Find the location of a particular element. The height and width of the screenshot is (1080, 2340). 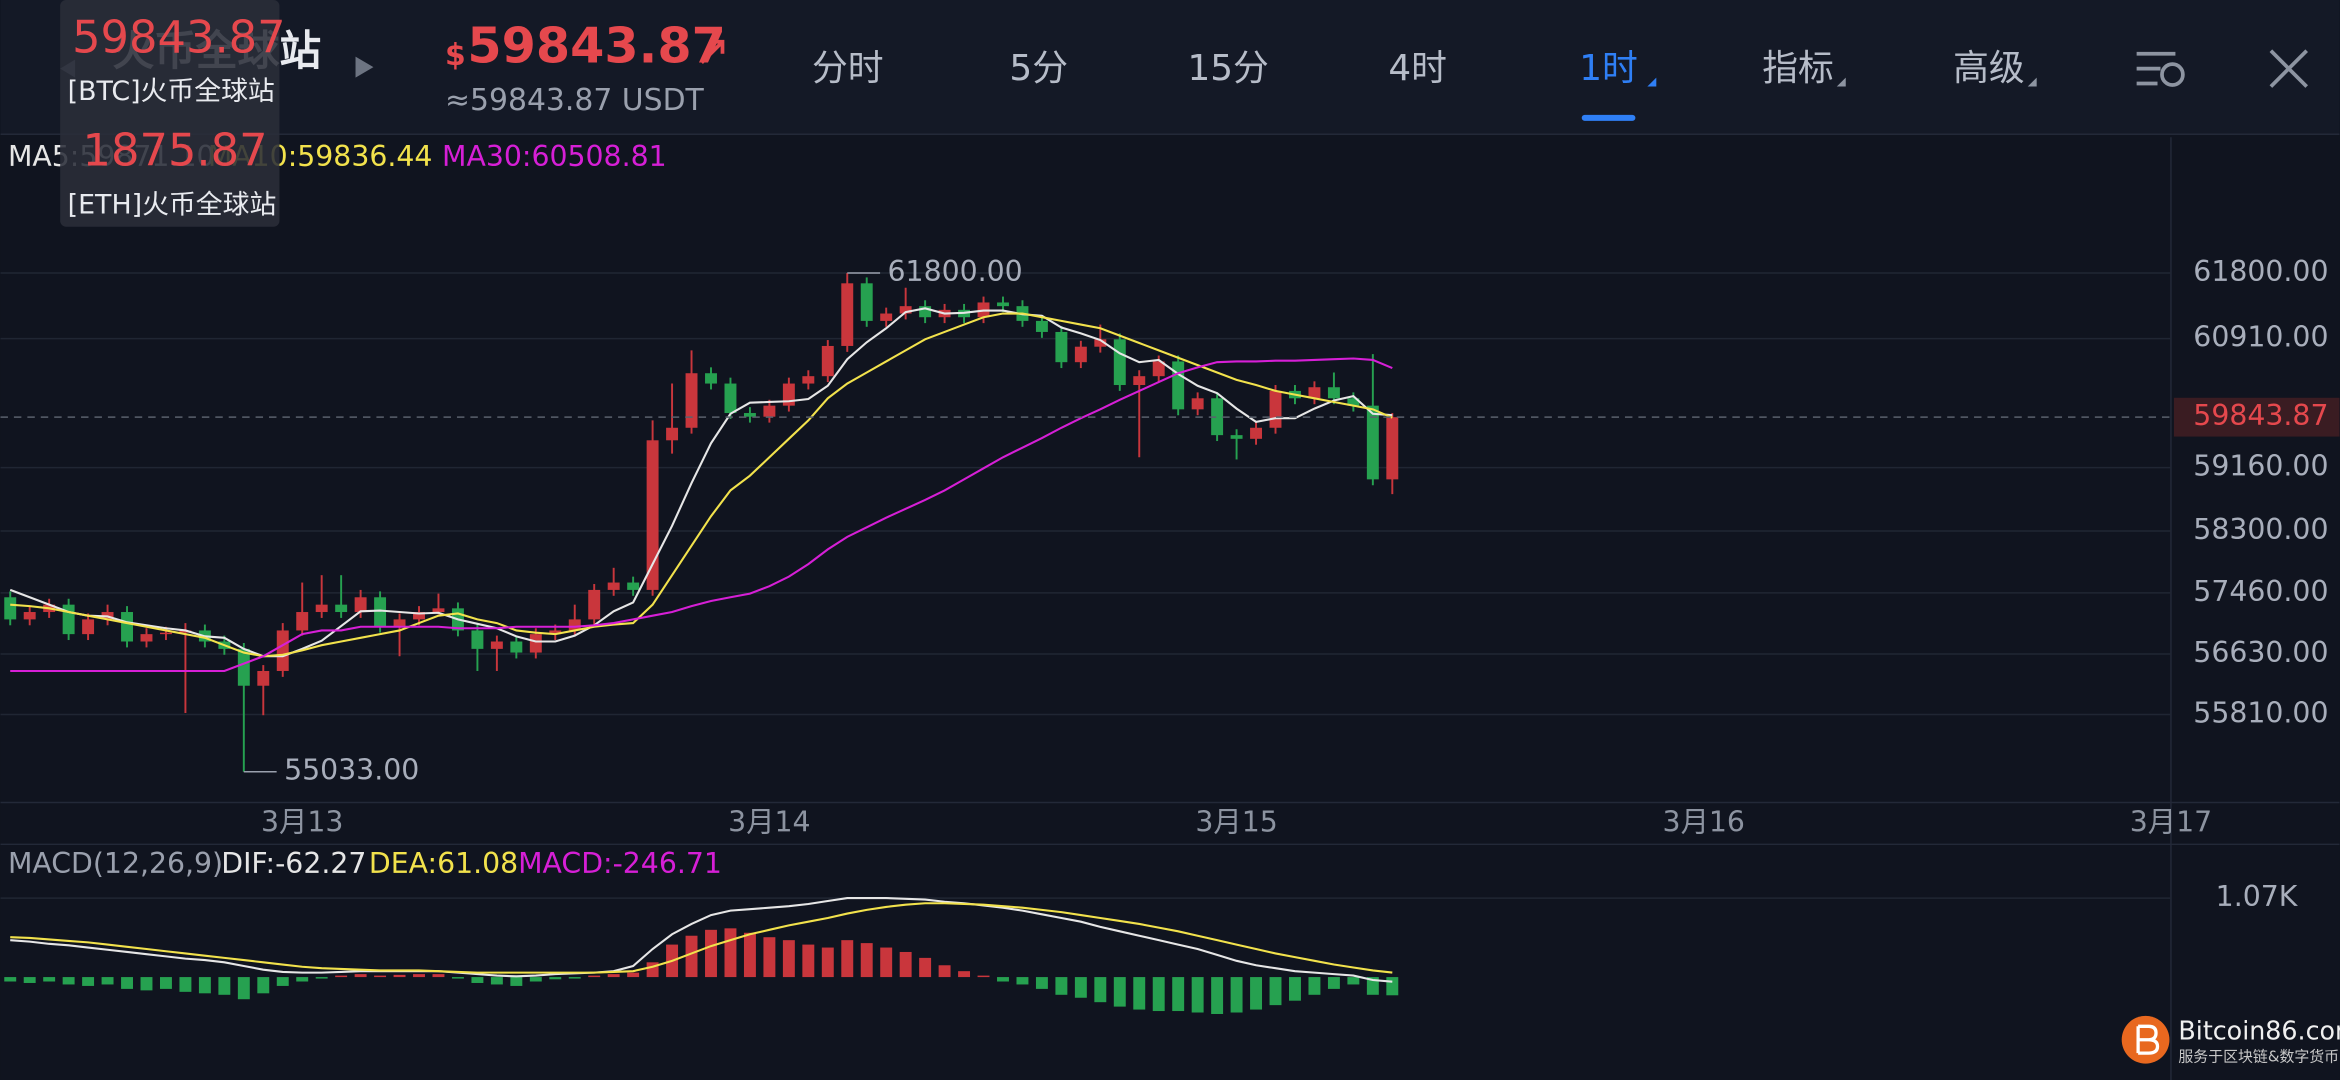

y-tick-label: 57460.00 is located at coordinates (2260, 591).